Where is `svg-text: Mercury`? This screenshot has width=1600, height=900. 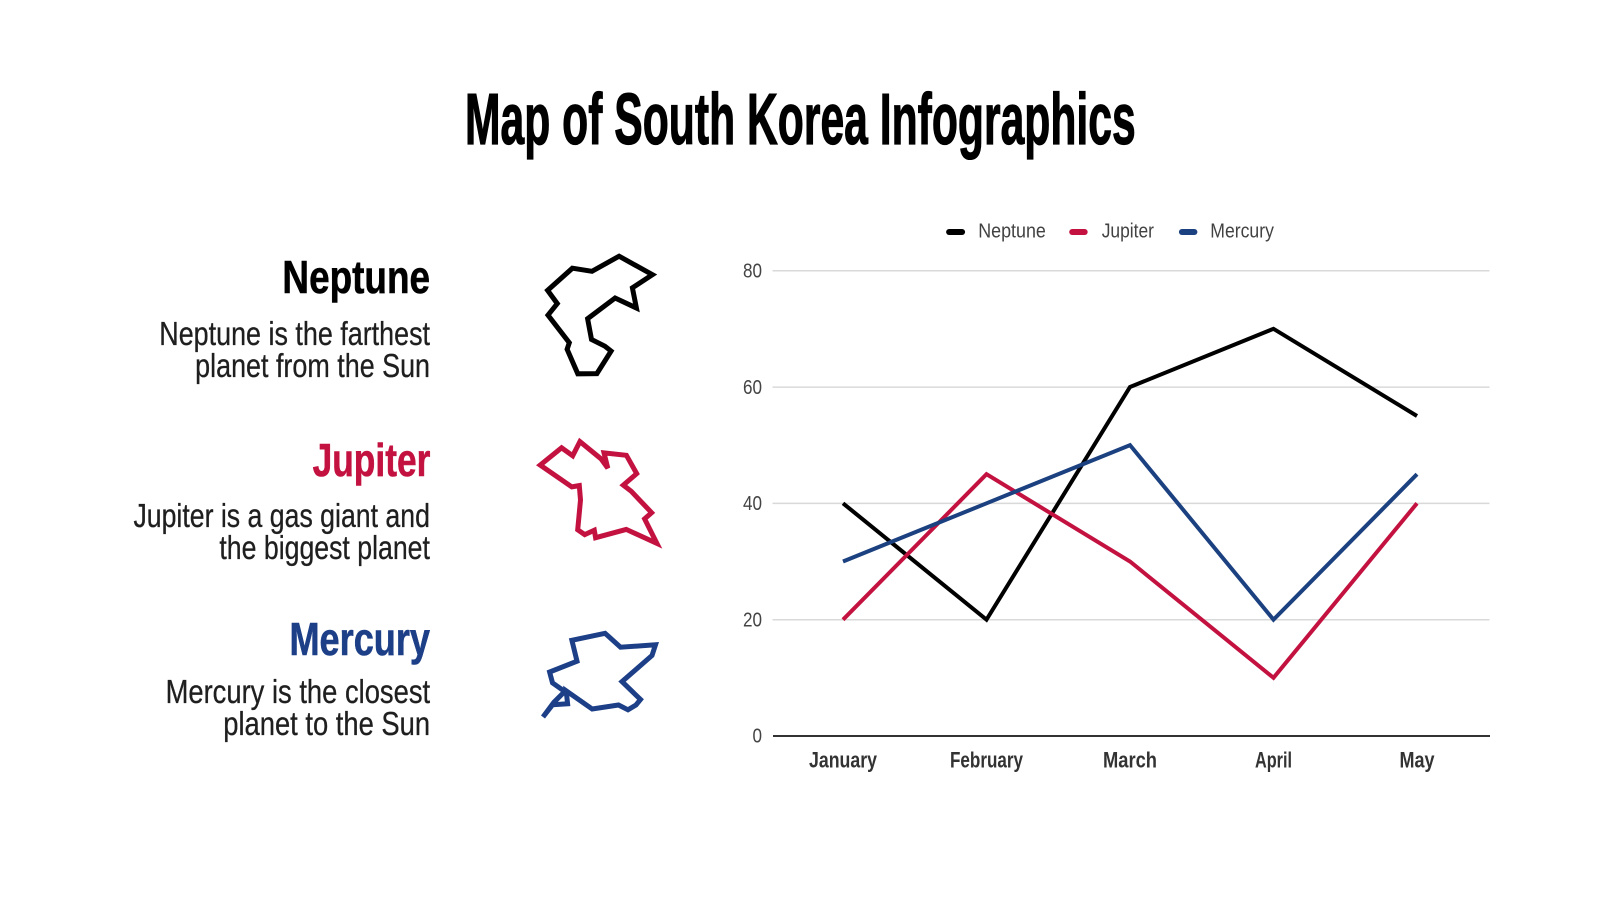 svg-text: Mercury is located at coordinates (1242, 231).